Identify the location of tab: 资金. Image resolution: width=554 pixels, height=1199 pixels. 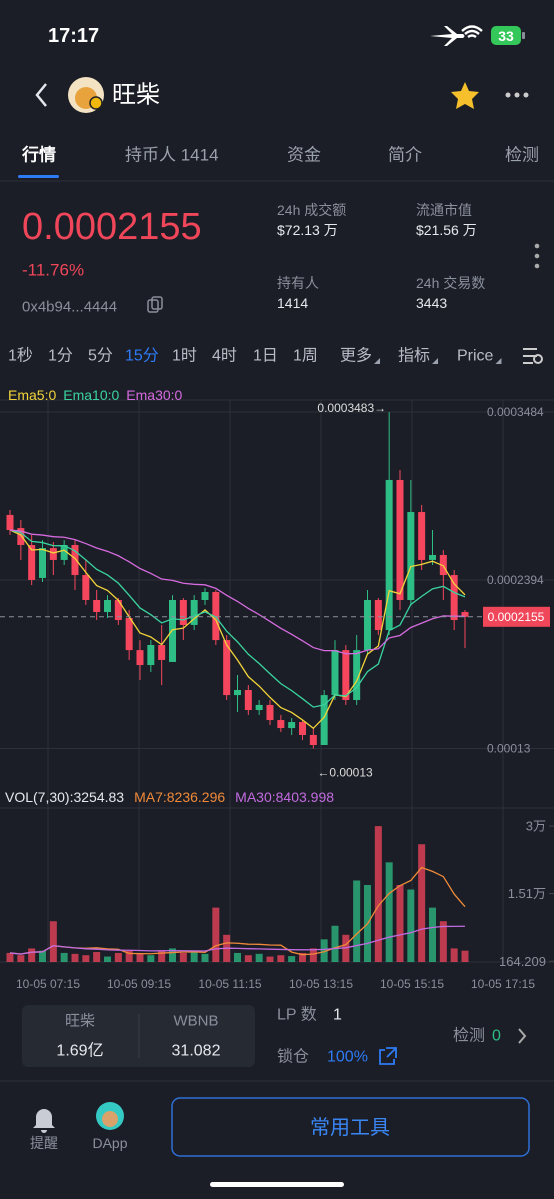
(304, 155).